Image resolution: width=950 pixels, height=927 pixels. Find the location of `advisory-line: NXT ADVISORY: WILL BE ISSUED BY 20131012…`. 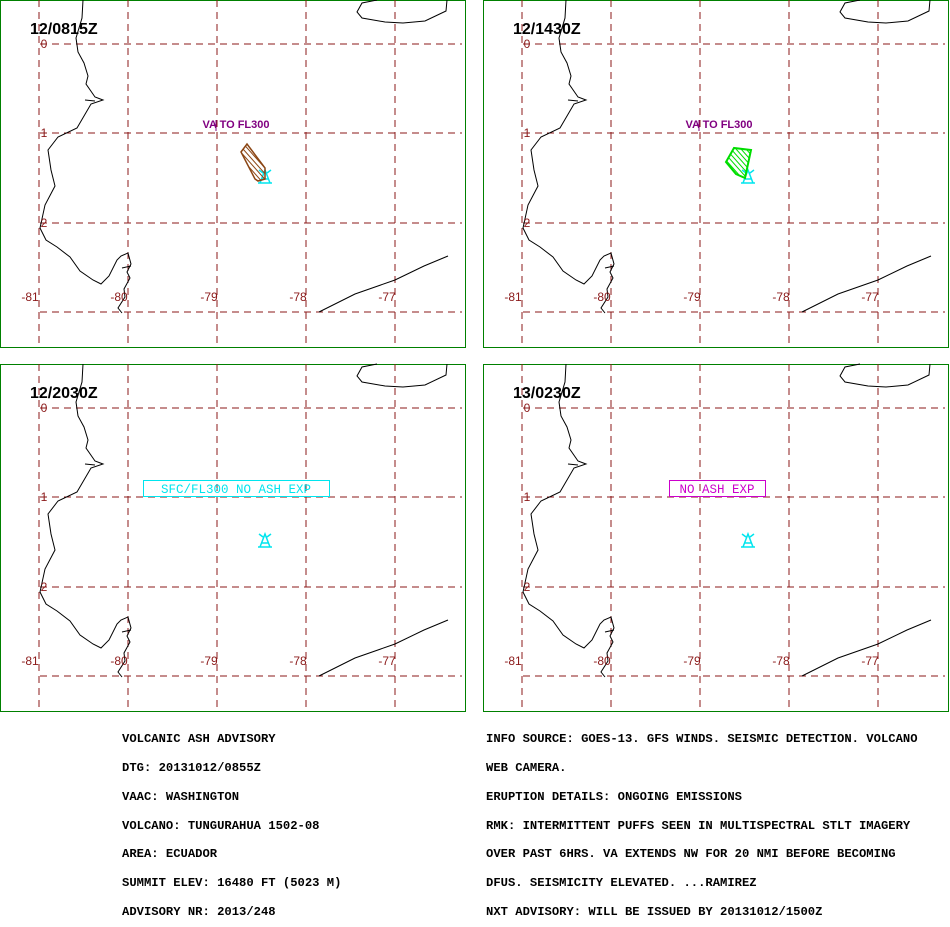

advisory-line: NXT ADVISORY: WILL BE ISSUED BY 20131012… is located at coordinates (654, 911).